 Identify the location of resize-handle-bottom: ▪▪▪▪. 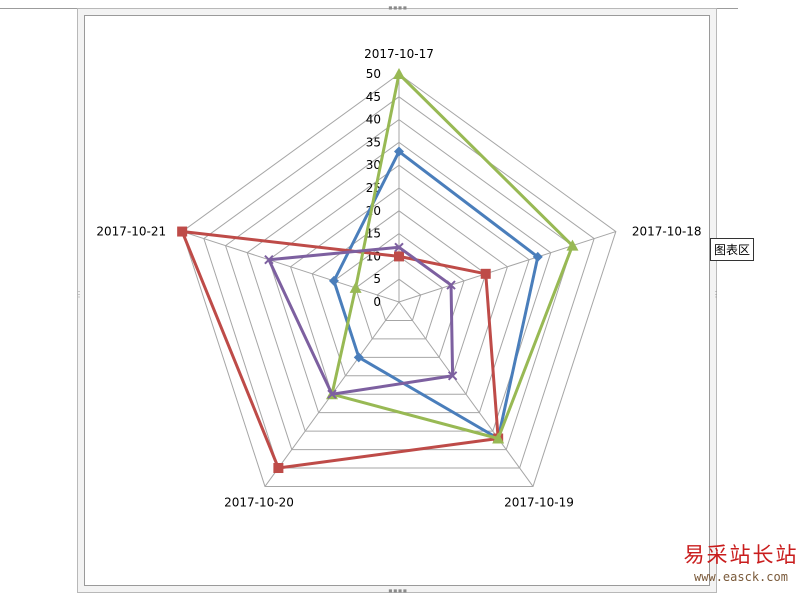
(398, 590).